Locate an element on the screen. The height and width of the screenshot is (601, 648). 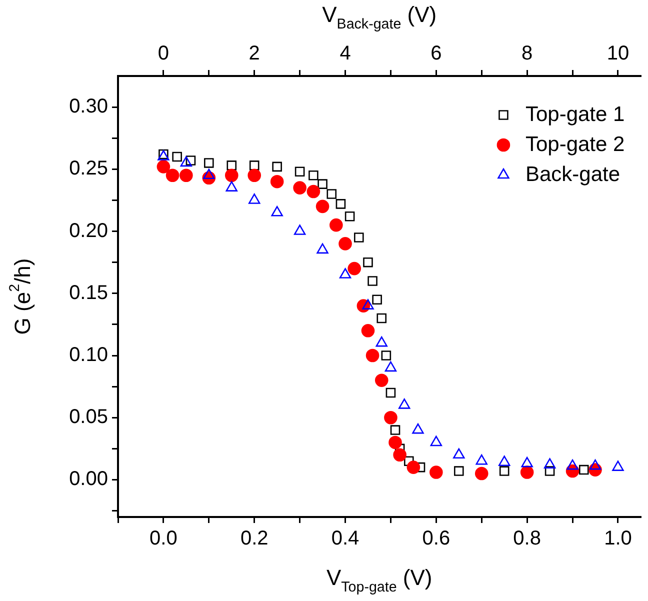
y-tick-label: 0.25 is located at coordinates (88, 169).